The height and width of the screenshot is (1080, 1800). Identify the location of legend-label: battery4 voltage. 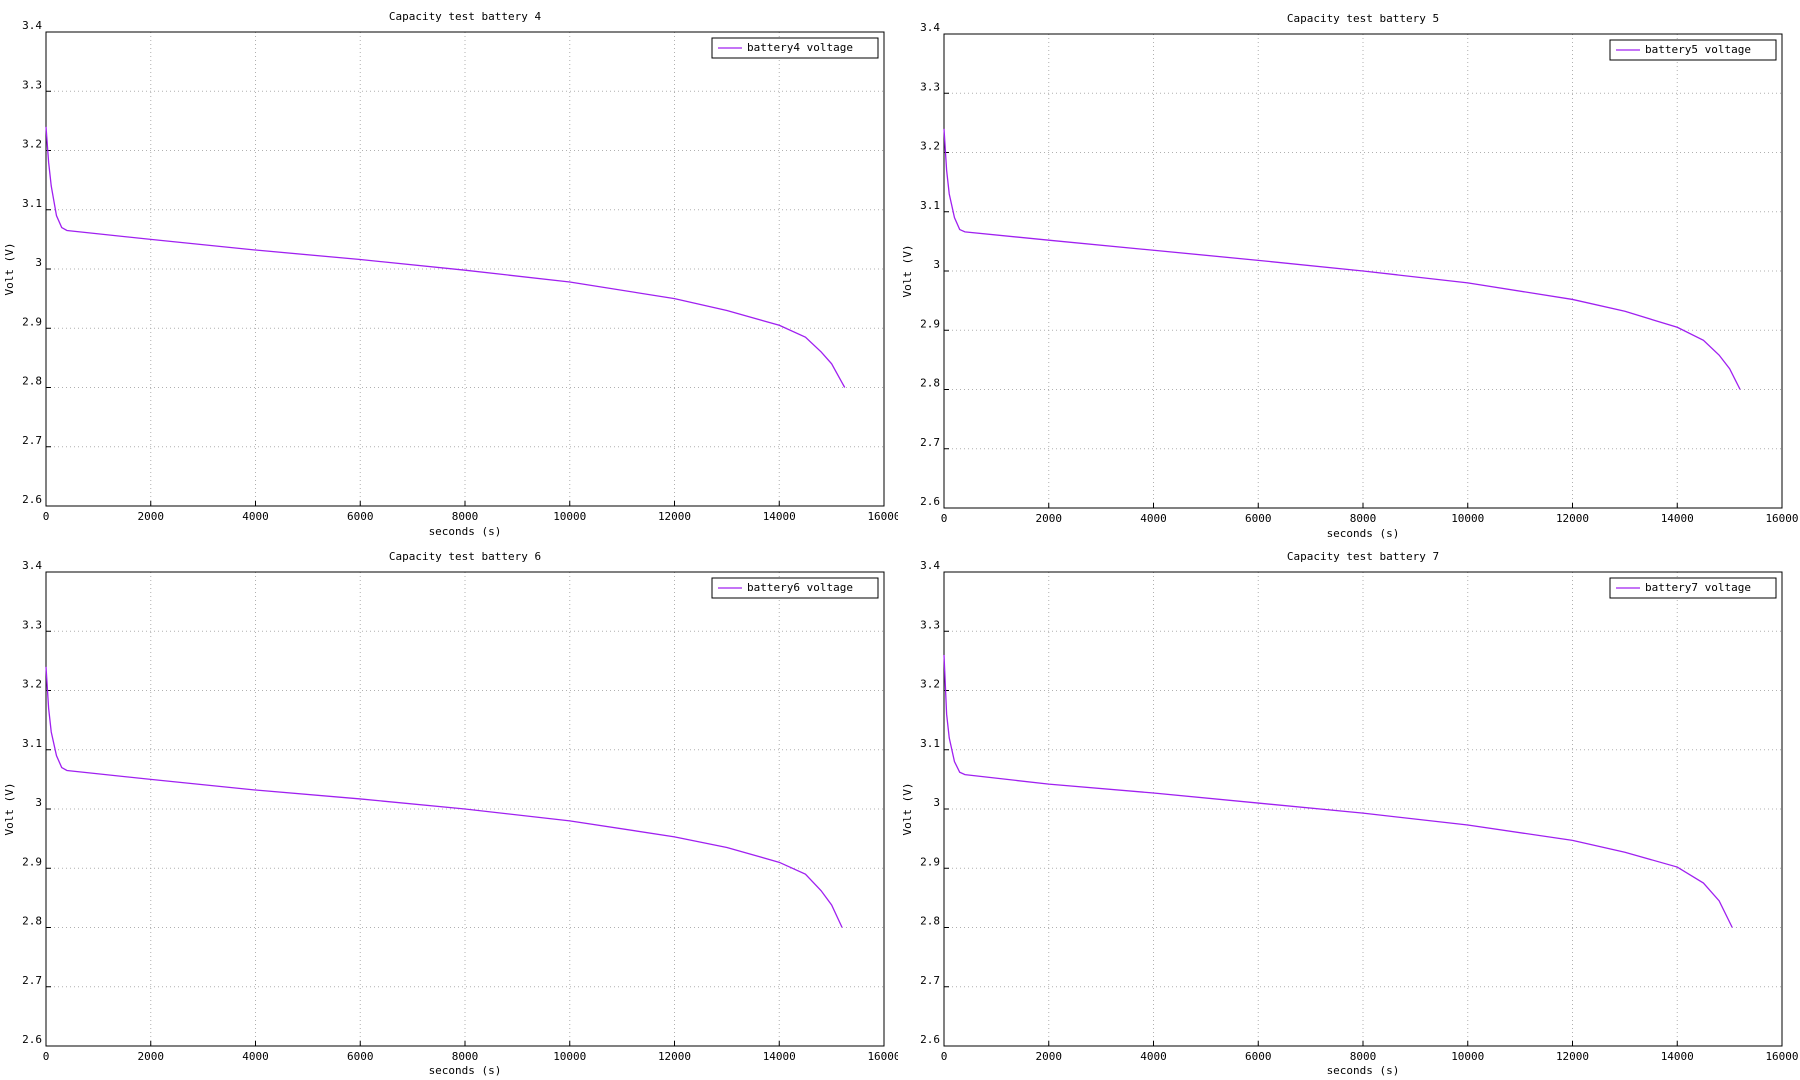
(800, 47).